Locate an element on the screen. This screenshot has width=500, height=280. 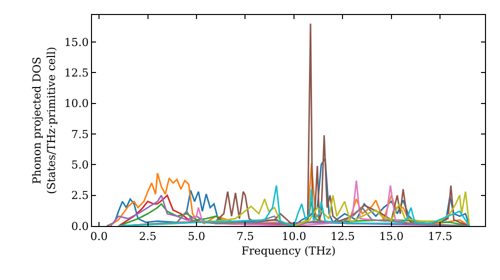
y-tick-label: 12.5 is located at coordinates (76, 73).